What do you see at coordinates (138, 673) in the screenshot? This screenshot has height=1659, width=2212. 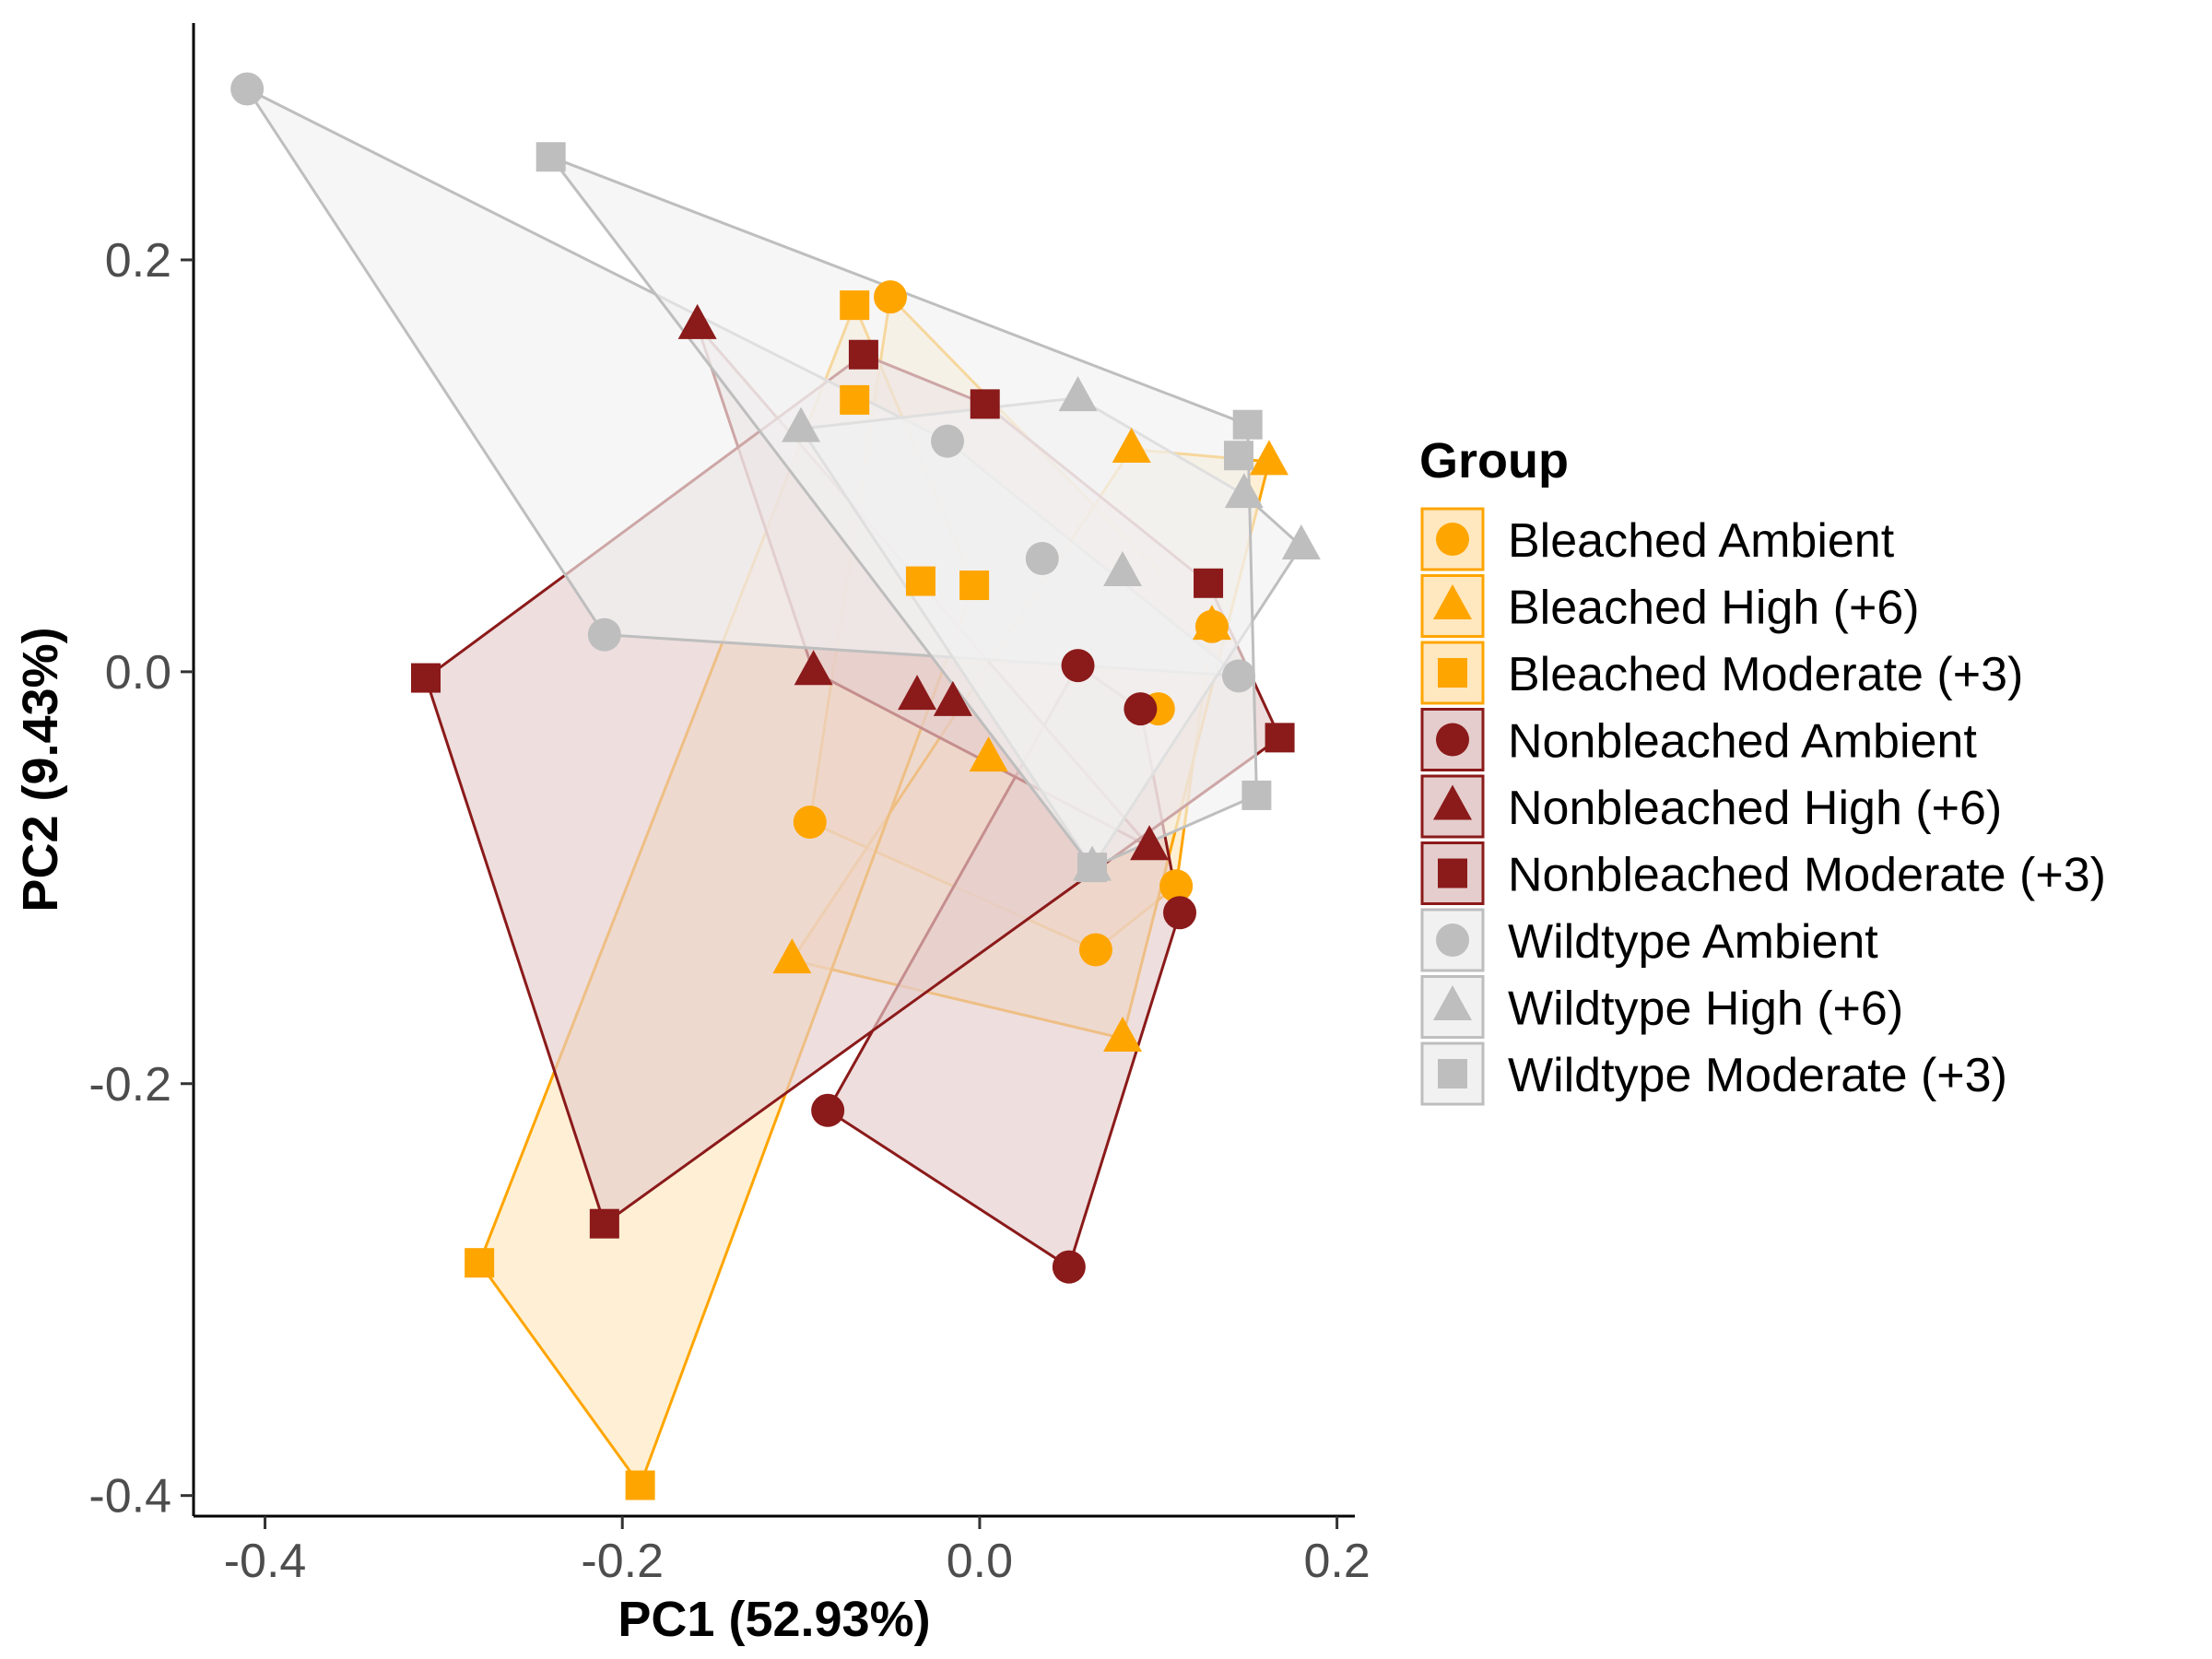 I see `y-tick-label: 0.0` at bounding box center [138, 673].